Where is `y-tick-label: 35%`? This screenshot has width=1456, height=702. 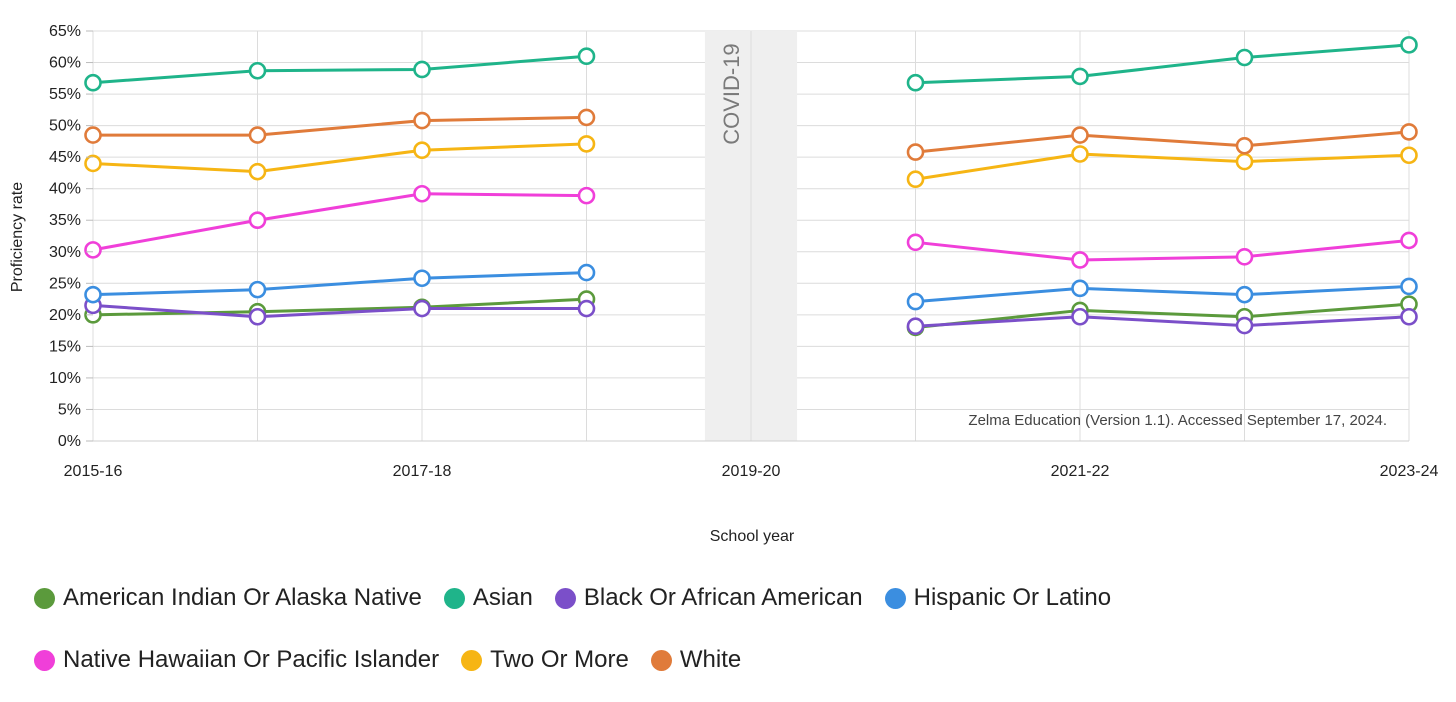 y-tick-label: 35% is located at coordinates (65, 220).